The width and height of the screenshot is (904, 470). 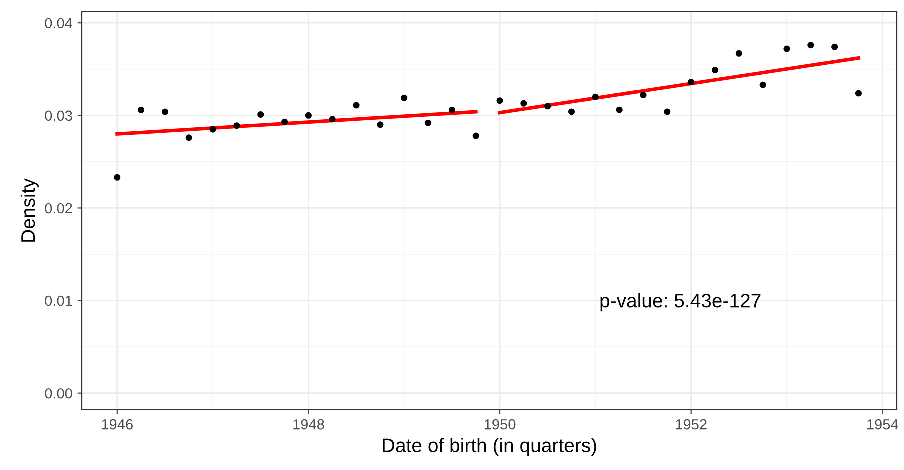 I want to click on y-tick-label: 0.00, so click(x=58, y=393).